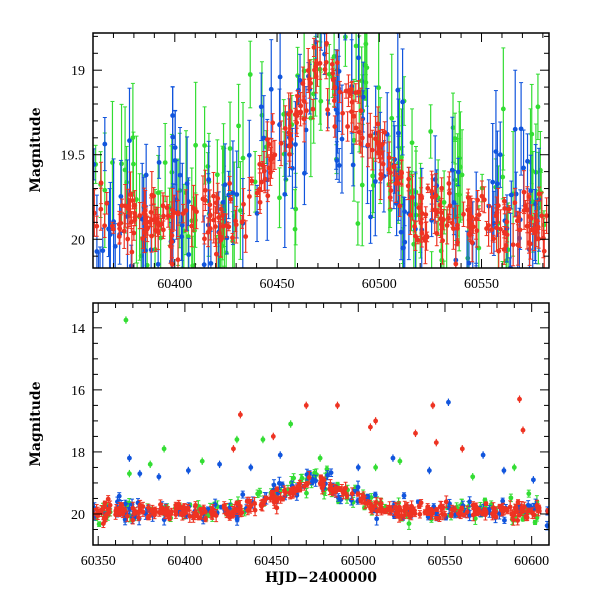 The image size is (600, 600). I want to click on x-tick-label: 60400, so click(174, 284).